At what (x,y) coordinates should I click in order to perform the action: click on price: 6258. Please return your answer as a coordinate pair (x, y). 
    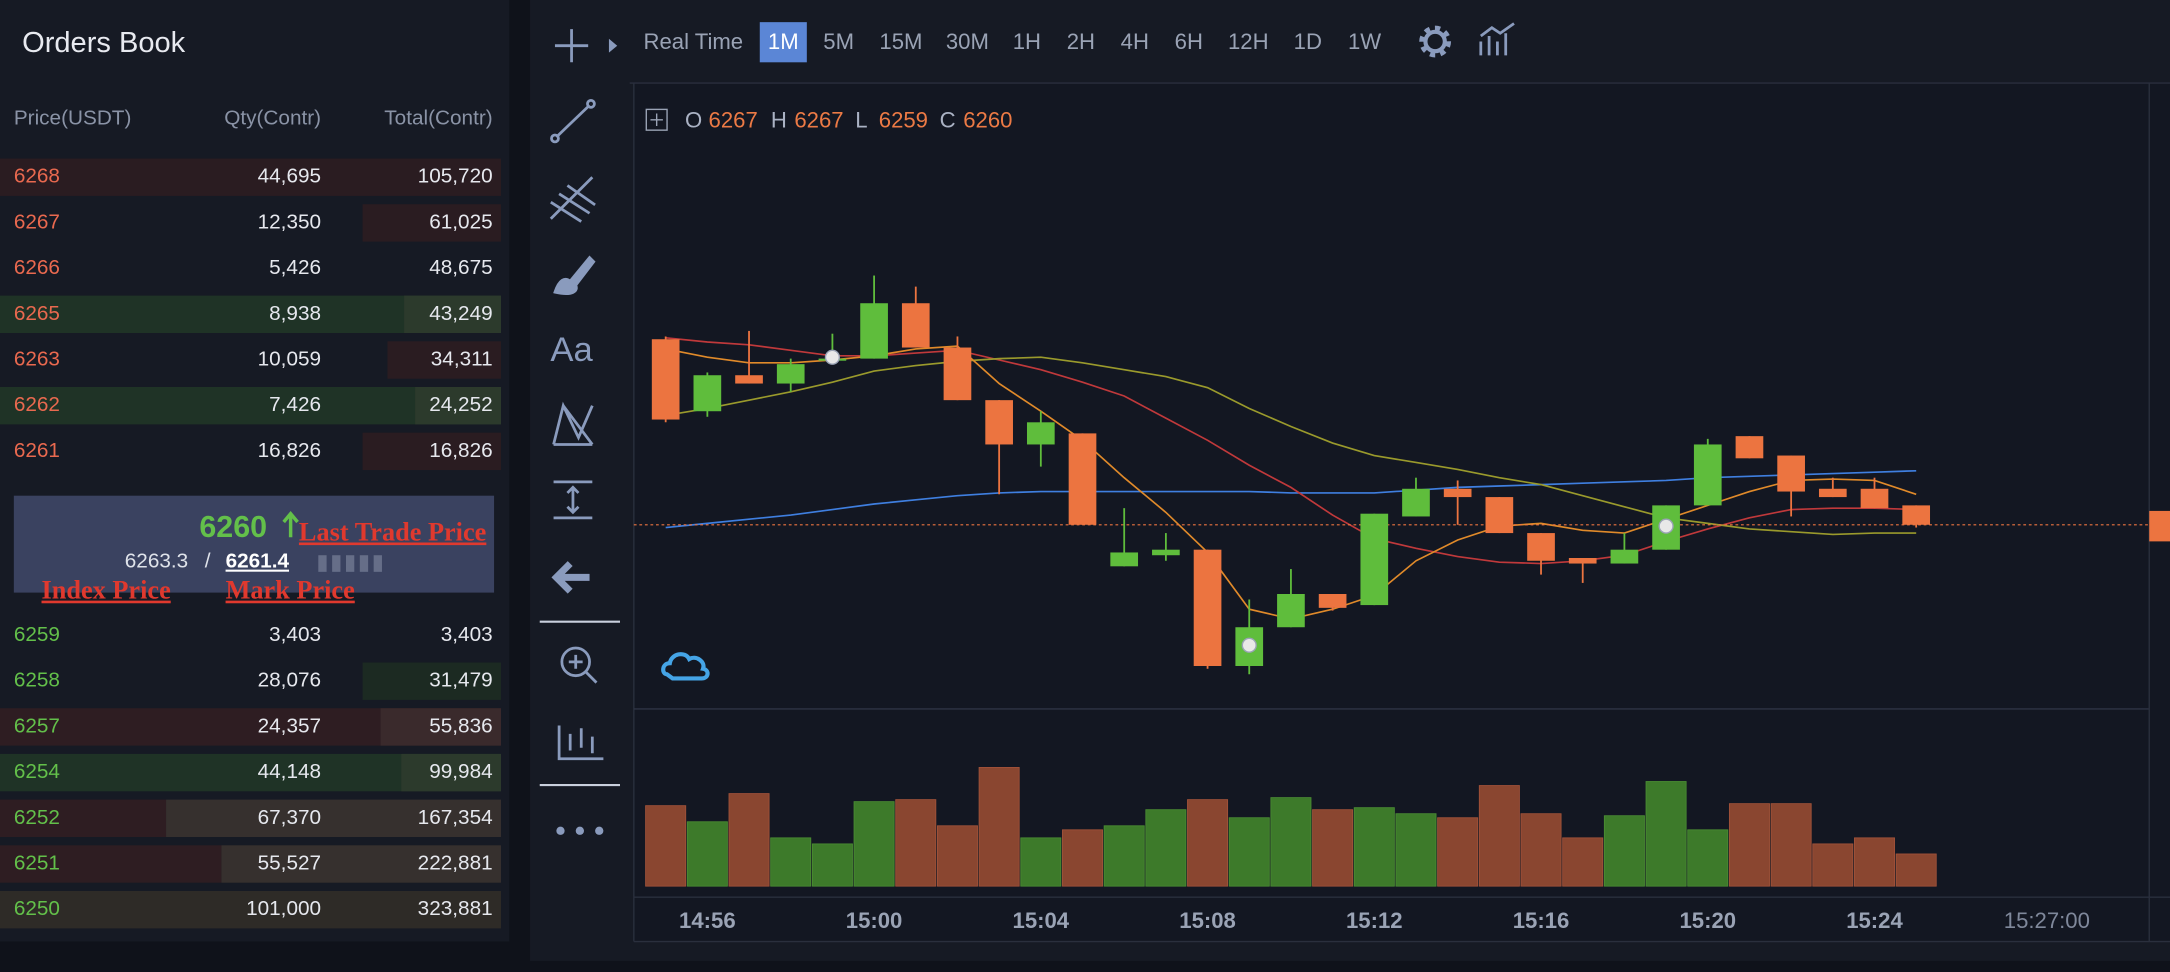
    Looking at the image, I should click on (37, 680).